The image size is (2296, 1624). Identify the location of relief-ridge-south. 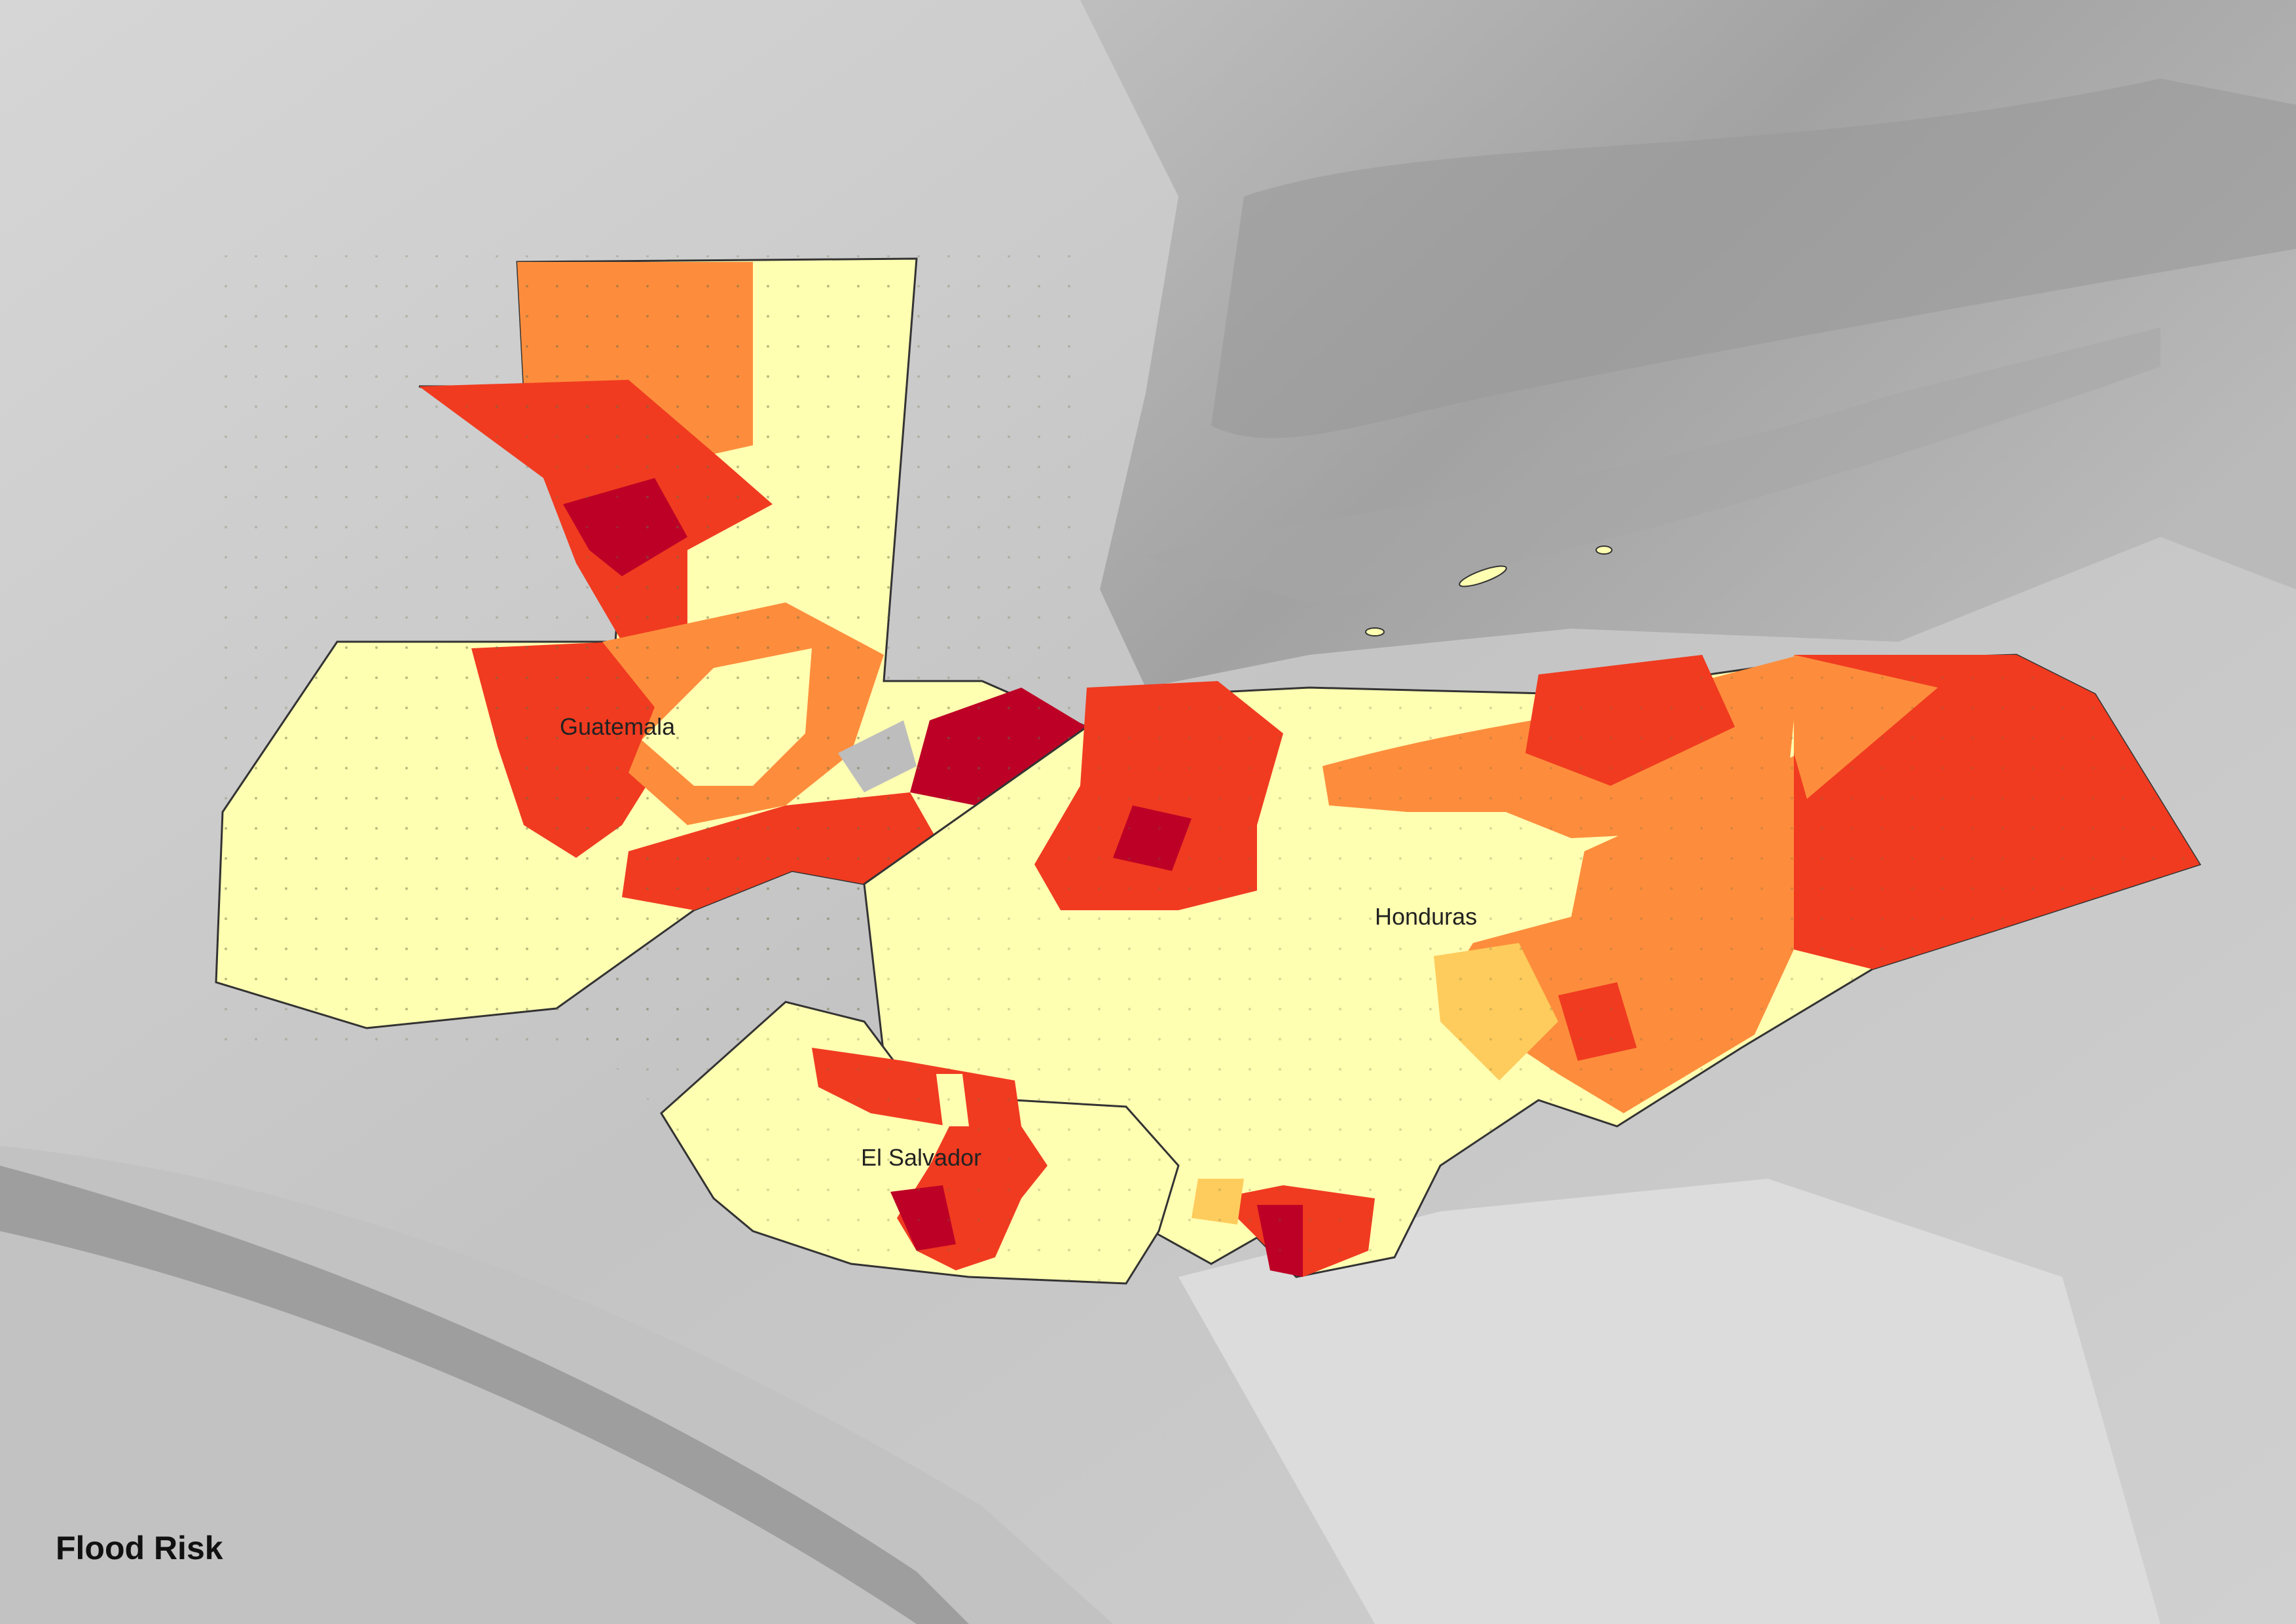
(1653, 464).